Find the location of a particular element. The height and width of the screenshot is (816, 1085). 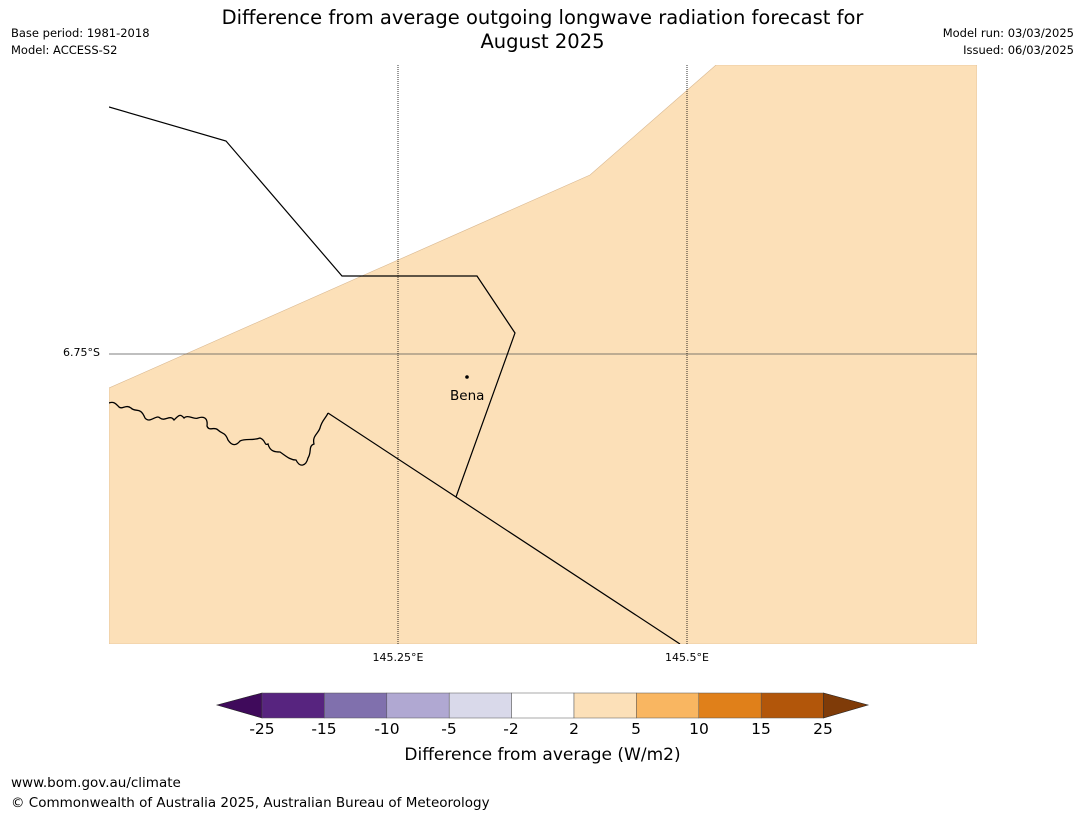

colorbar is located at coordinates (542, 705).